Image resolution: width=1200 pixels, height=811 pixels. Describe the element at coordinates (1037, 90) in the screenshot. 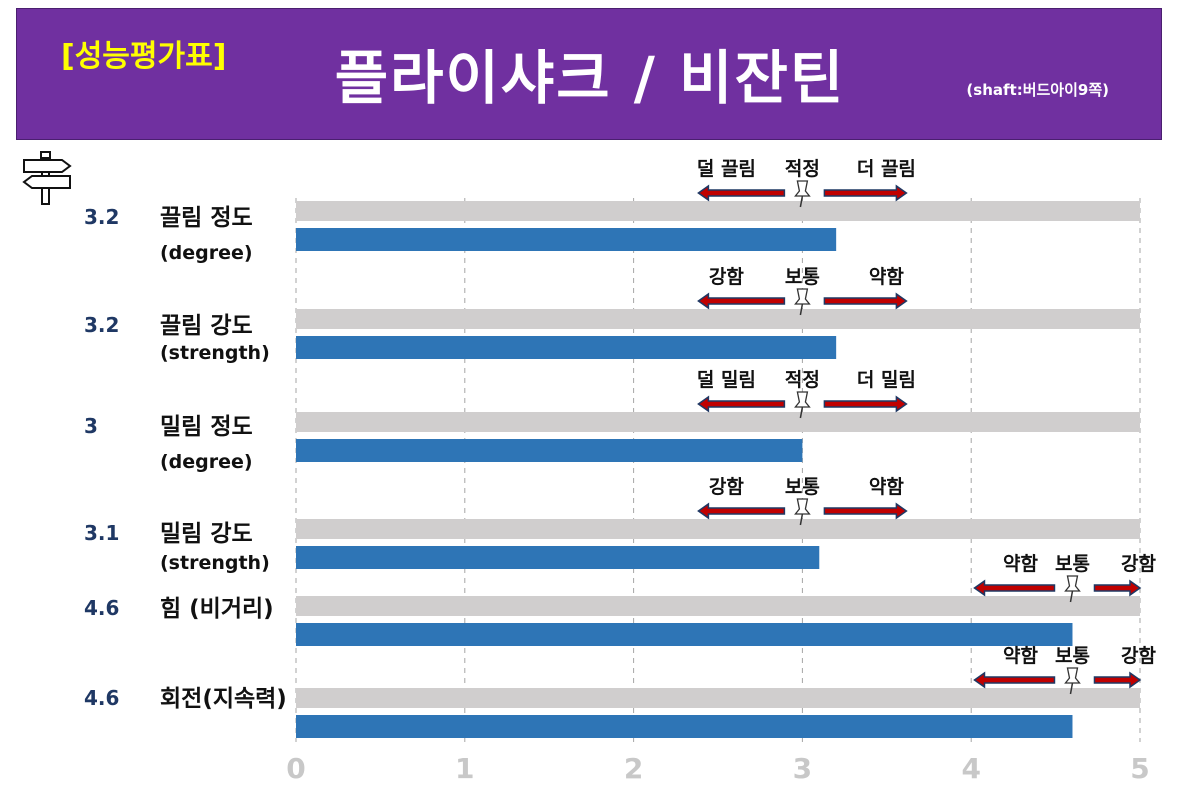

I see `shaft-info: (shaft:버드아이9쪽)` at that location.